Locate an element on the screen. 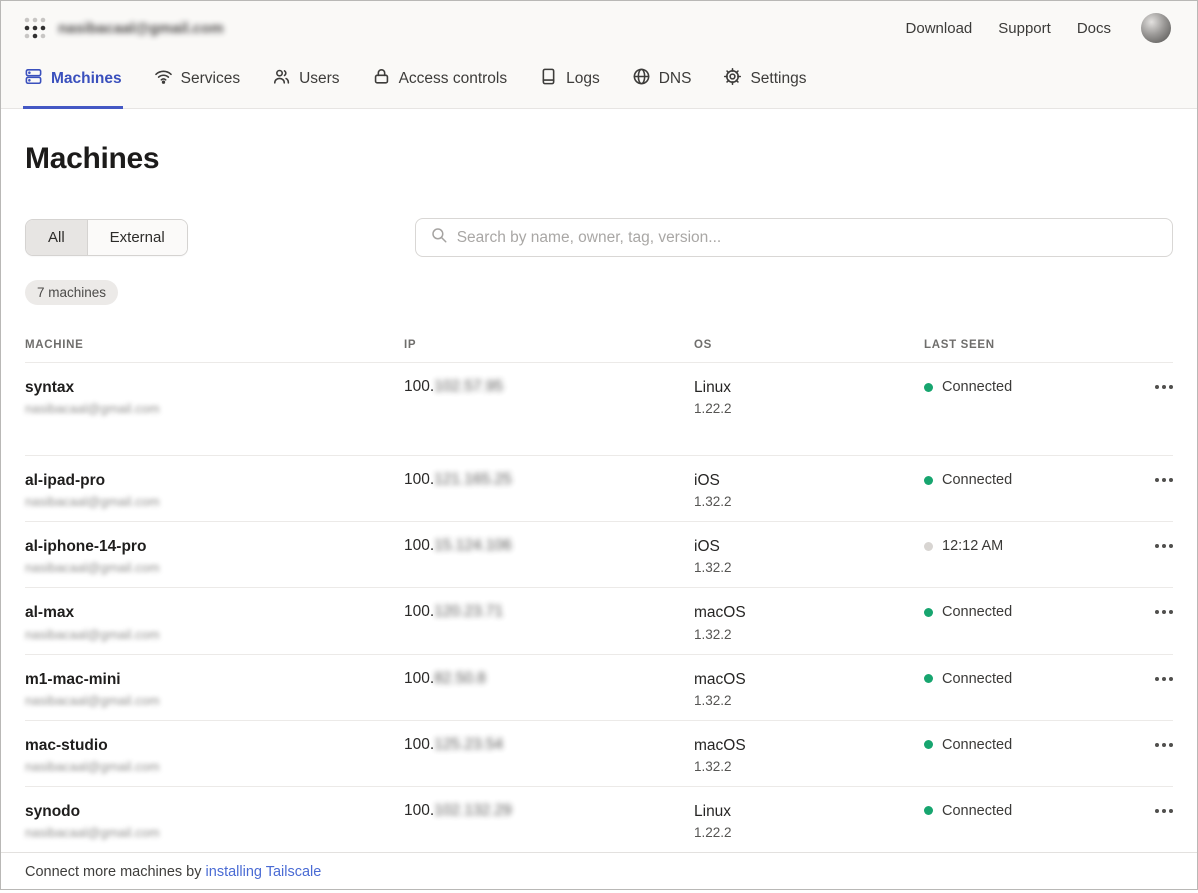 The width and height of the screenshot is (1198, 893). filter-external-button: External is located at coordinates (136, 237).